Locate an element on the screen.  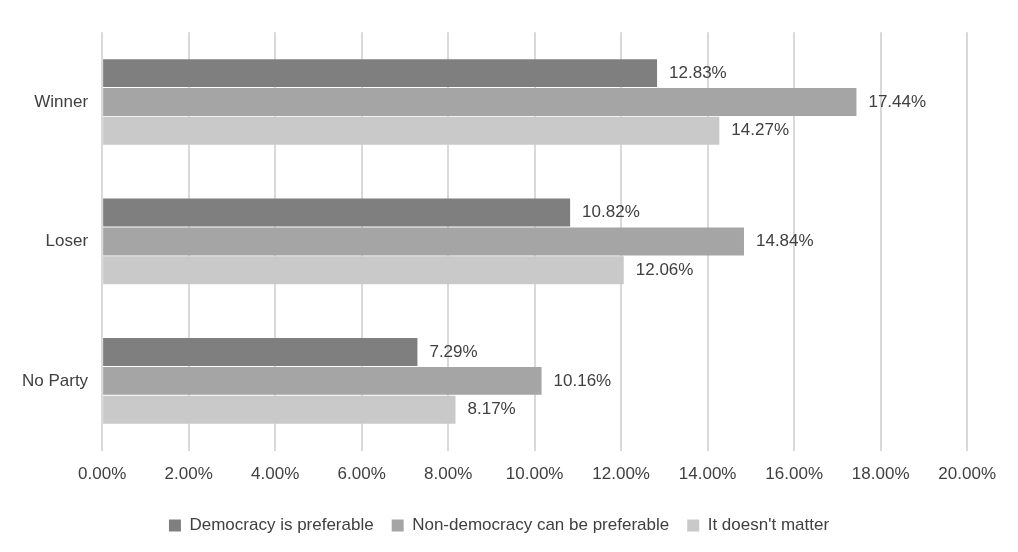
data-label: 14.84% is located at coordinates (784, 241).